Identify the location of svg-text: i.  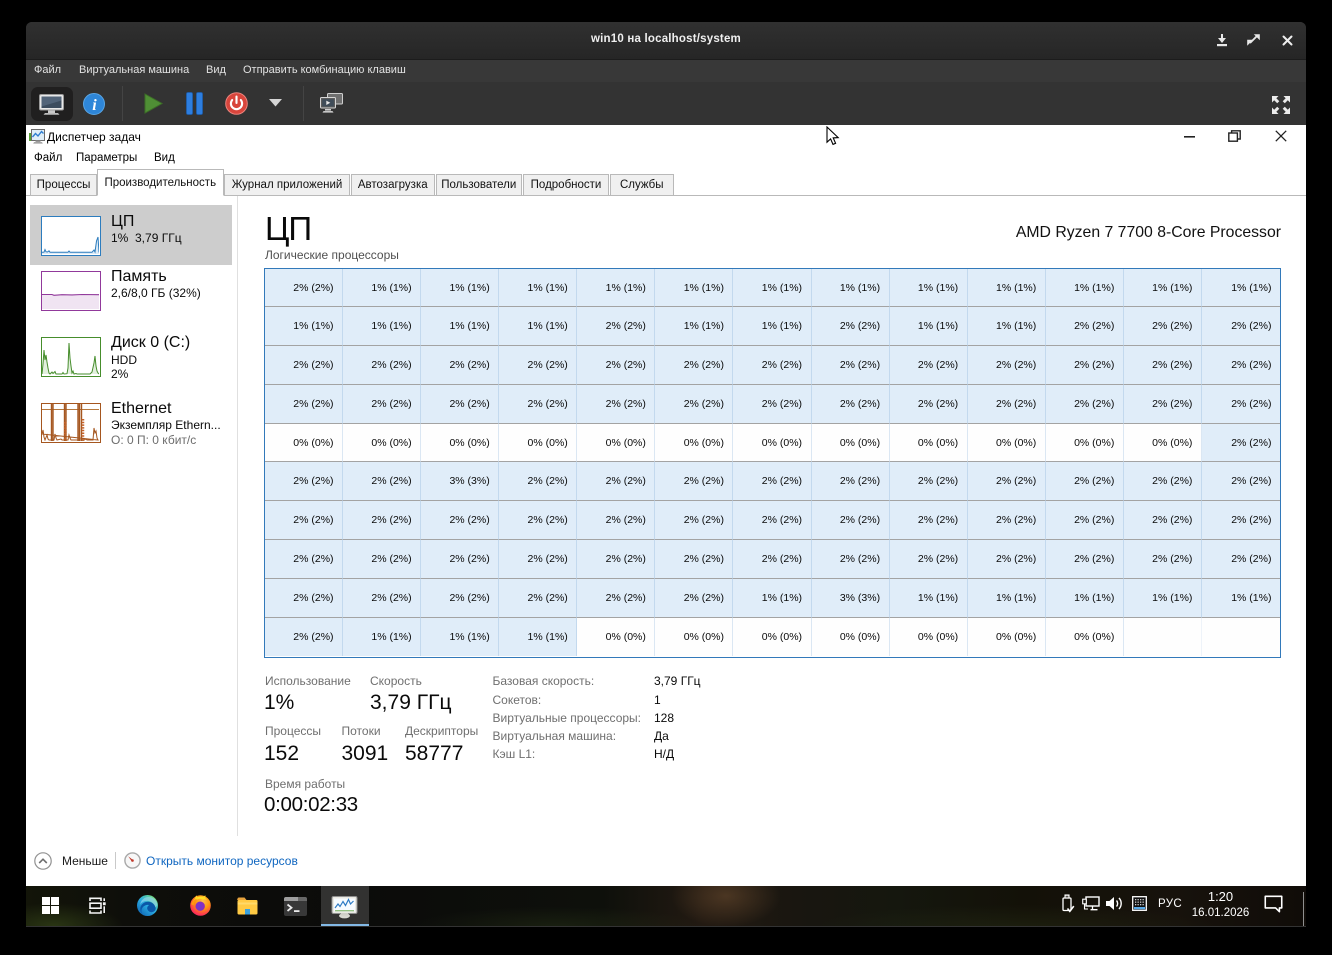
(94, 105).